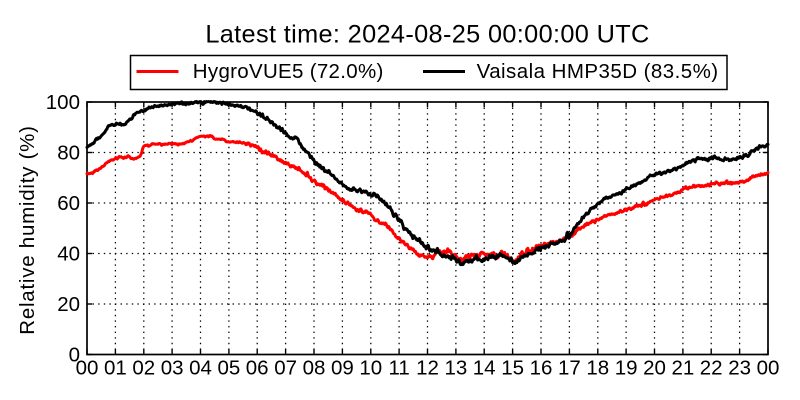 The width and height of the screenshot is (800, 400). I want to click on svg-text: 23, so click(739, 368).